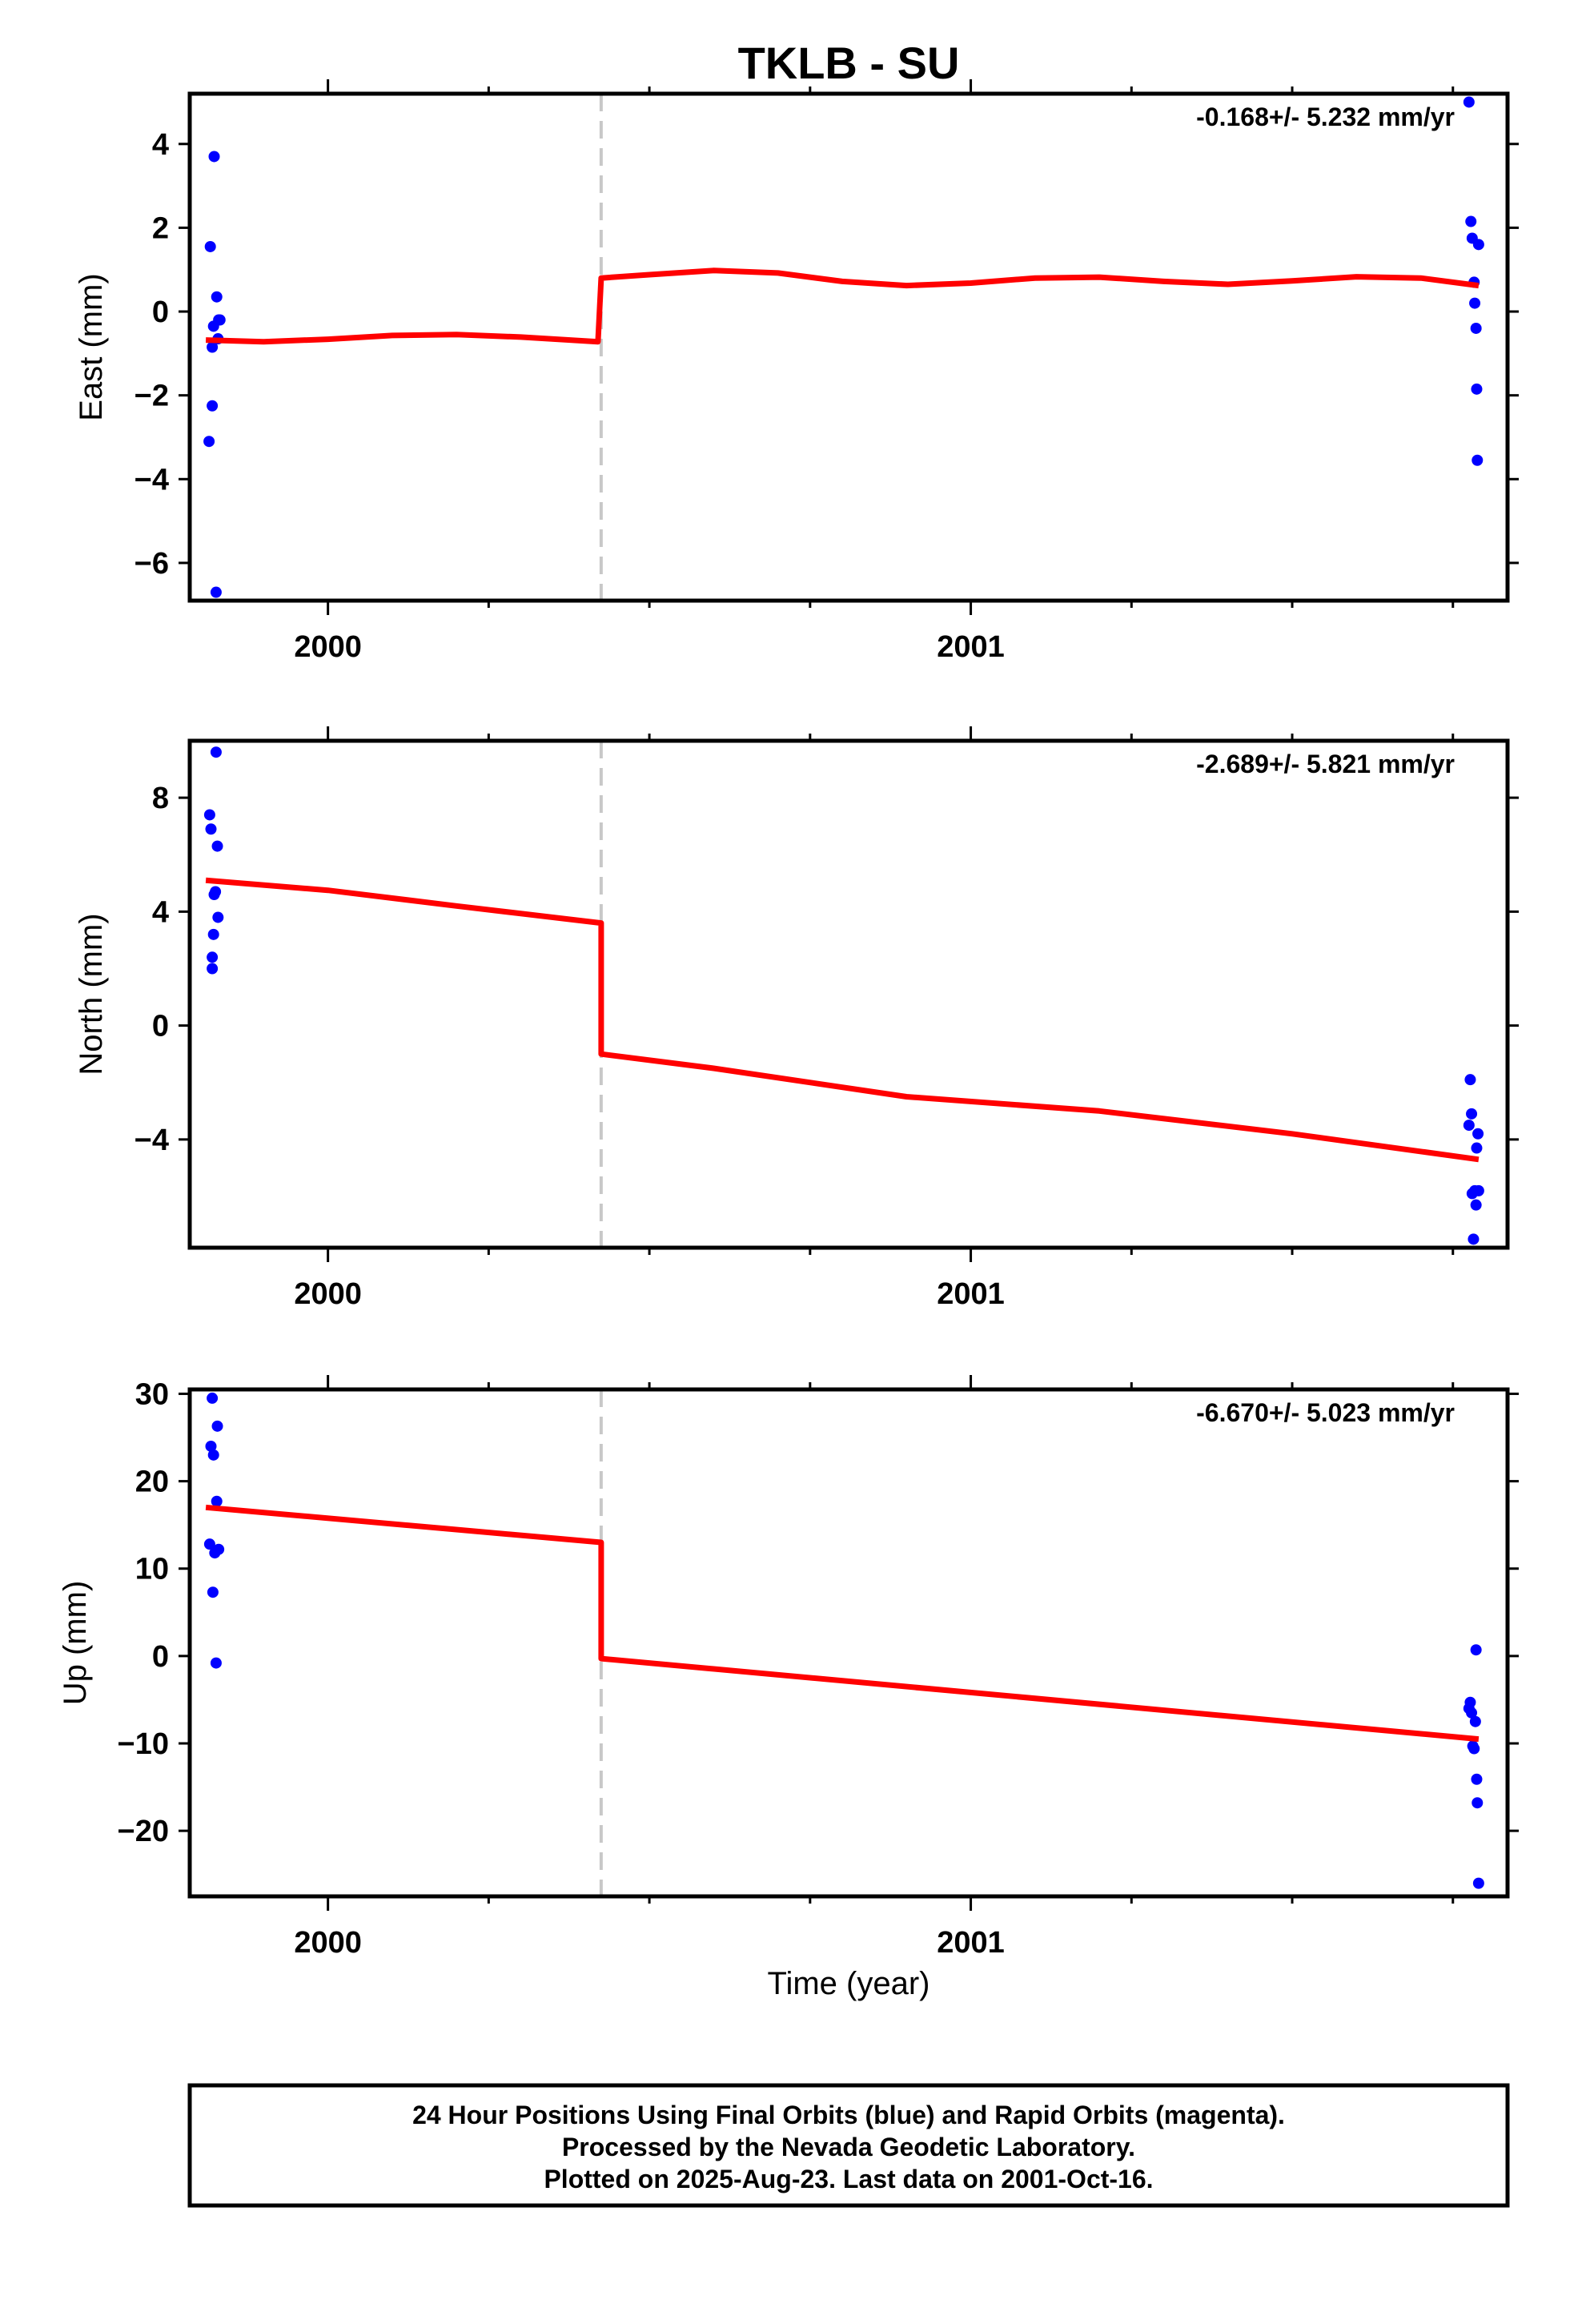  Describe the element at coordinates (1326, 764) in the screenshot. I see `north-rate-label: -2.689+/- 5.821 mm/yr` at that location.